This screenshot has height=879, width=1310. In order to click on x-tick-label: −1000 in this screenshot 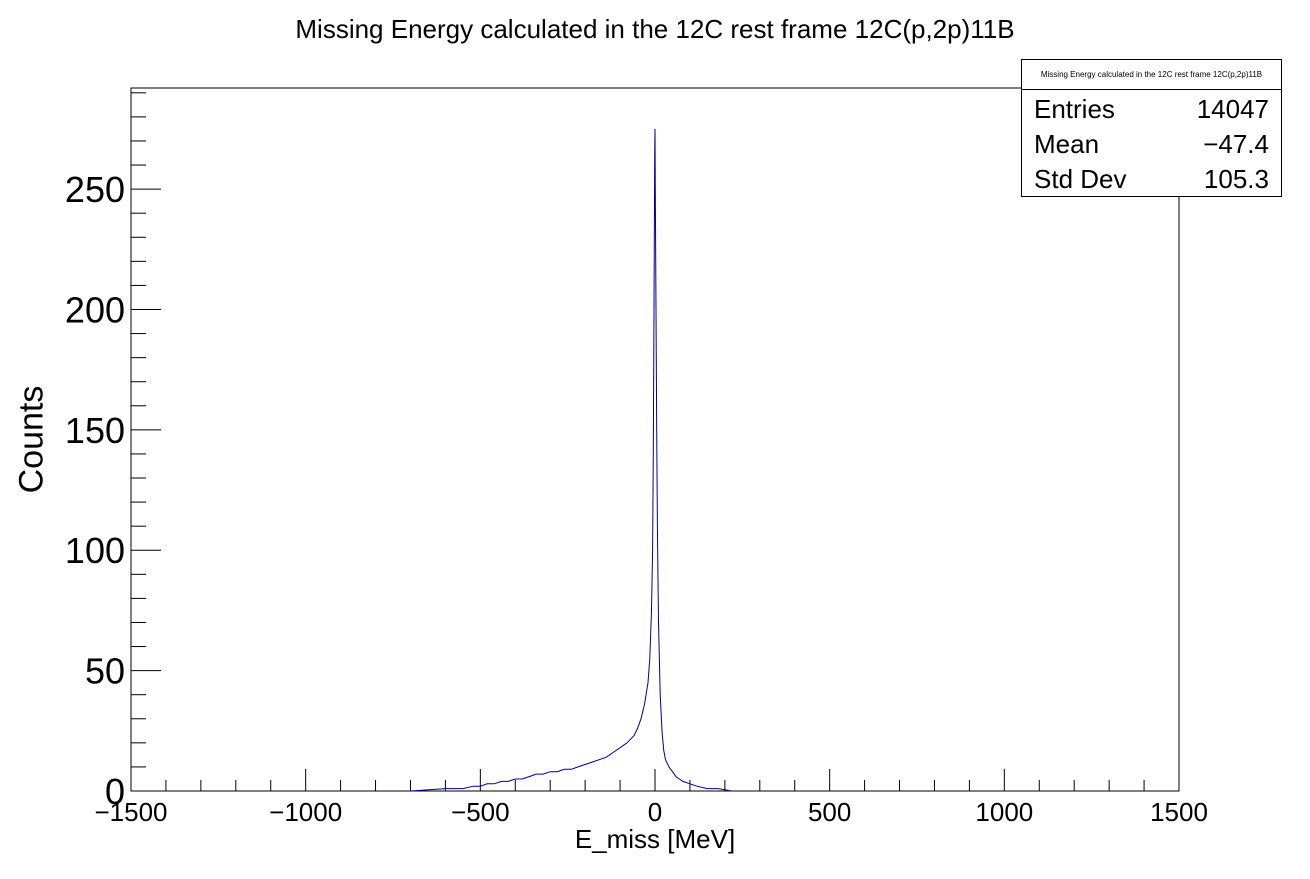, I will do `click(305, 812)`.